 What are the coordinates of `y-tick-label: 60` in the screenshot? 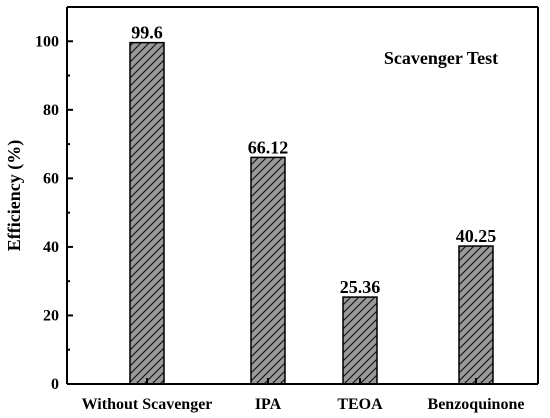 It's located at (51, 178).